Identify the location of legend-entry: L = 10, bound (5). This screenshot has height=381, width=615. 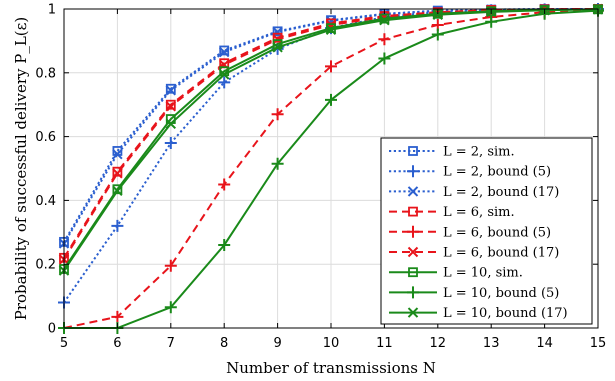
(474, 293).